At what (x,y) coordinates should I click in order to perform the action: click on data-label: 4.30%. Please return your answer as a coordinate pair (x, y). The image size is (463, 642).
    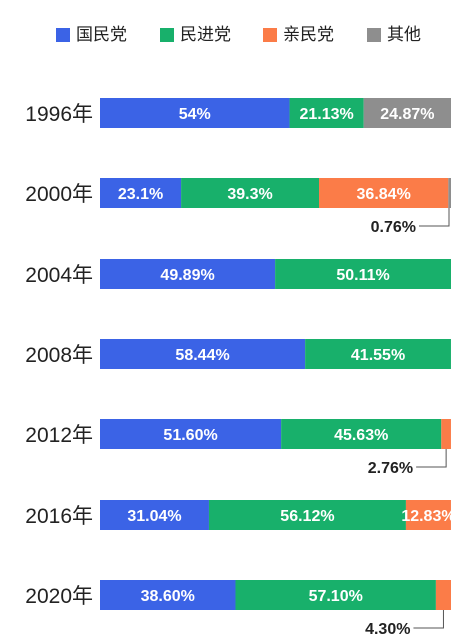
    Looking at the image, I should click on (387, 629).